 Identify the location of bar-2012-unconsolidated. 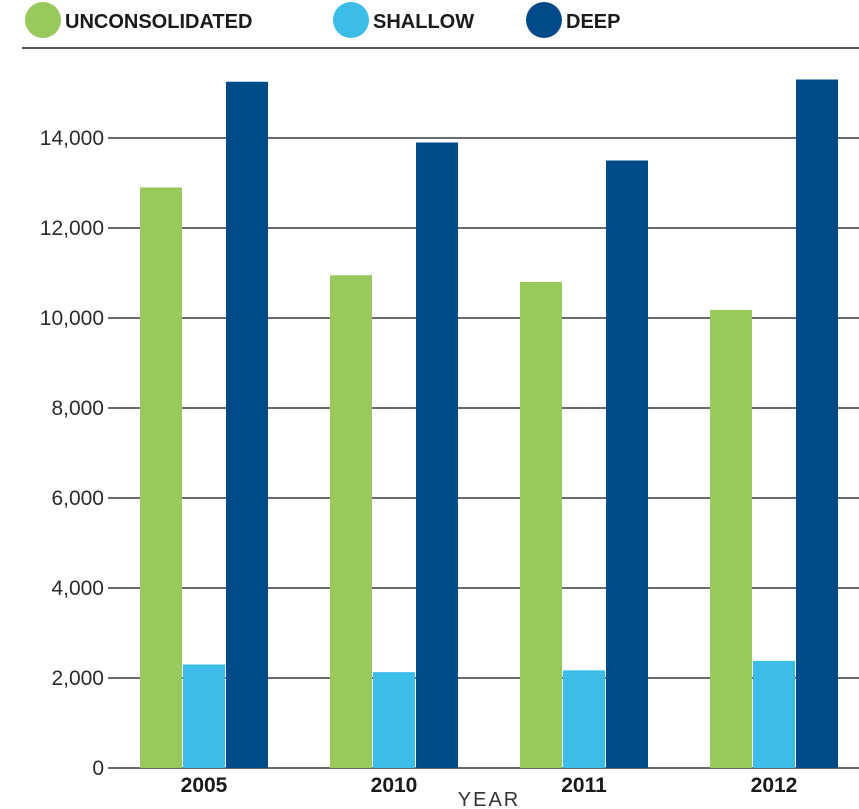
(731, 538).